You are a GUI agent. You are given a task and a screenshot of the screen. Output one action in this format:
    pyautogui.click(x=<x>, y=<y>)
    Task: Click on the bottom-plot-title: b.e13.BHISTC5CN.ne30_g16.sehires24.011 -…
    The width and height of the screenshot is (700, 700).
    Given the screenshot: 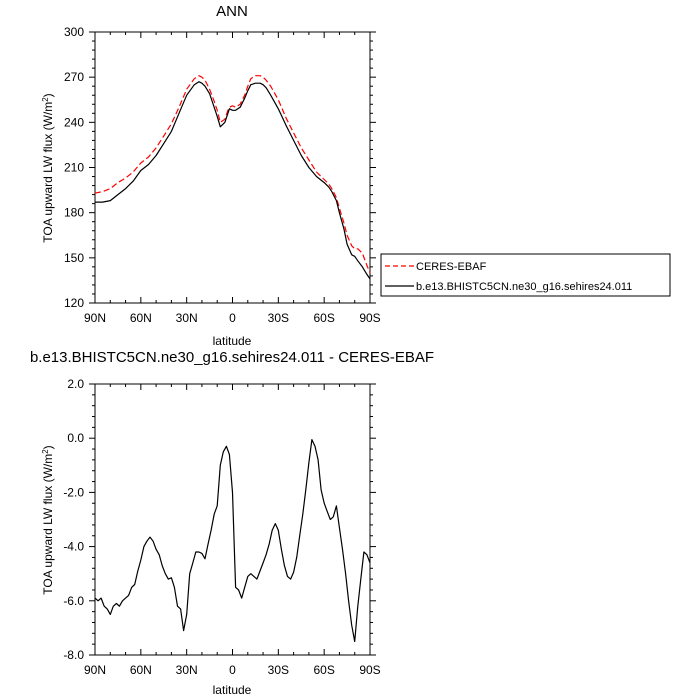 What is the action you would take?
    pyautogui.click(x=232, y=357)
    